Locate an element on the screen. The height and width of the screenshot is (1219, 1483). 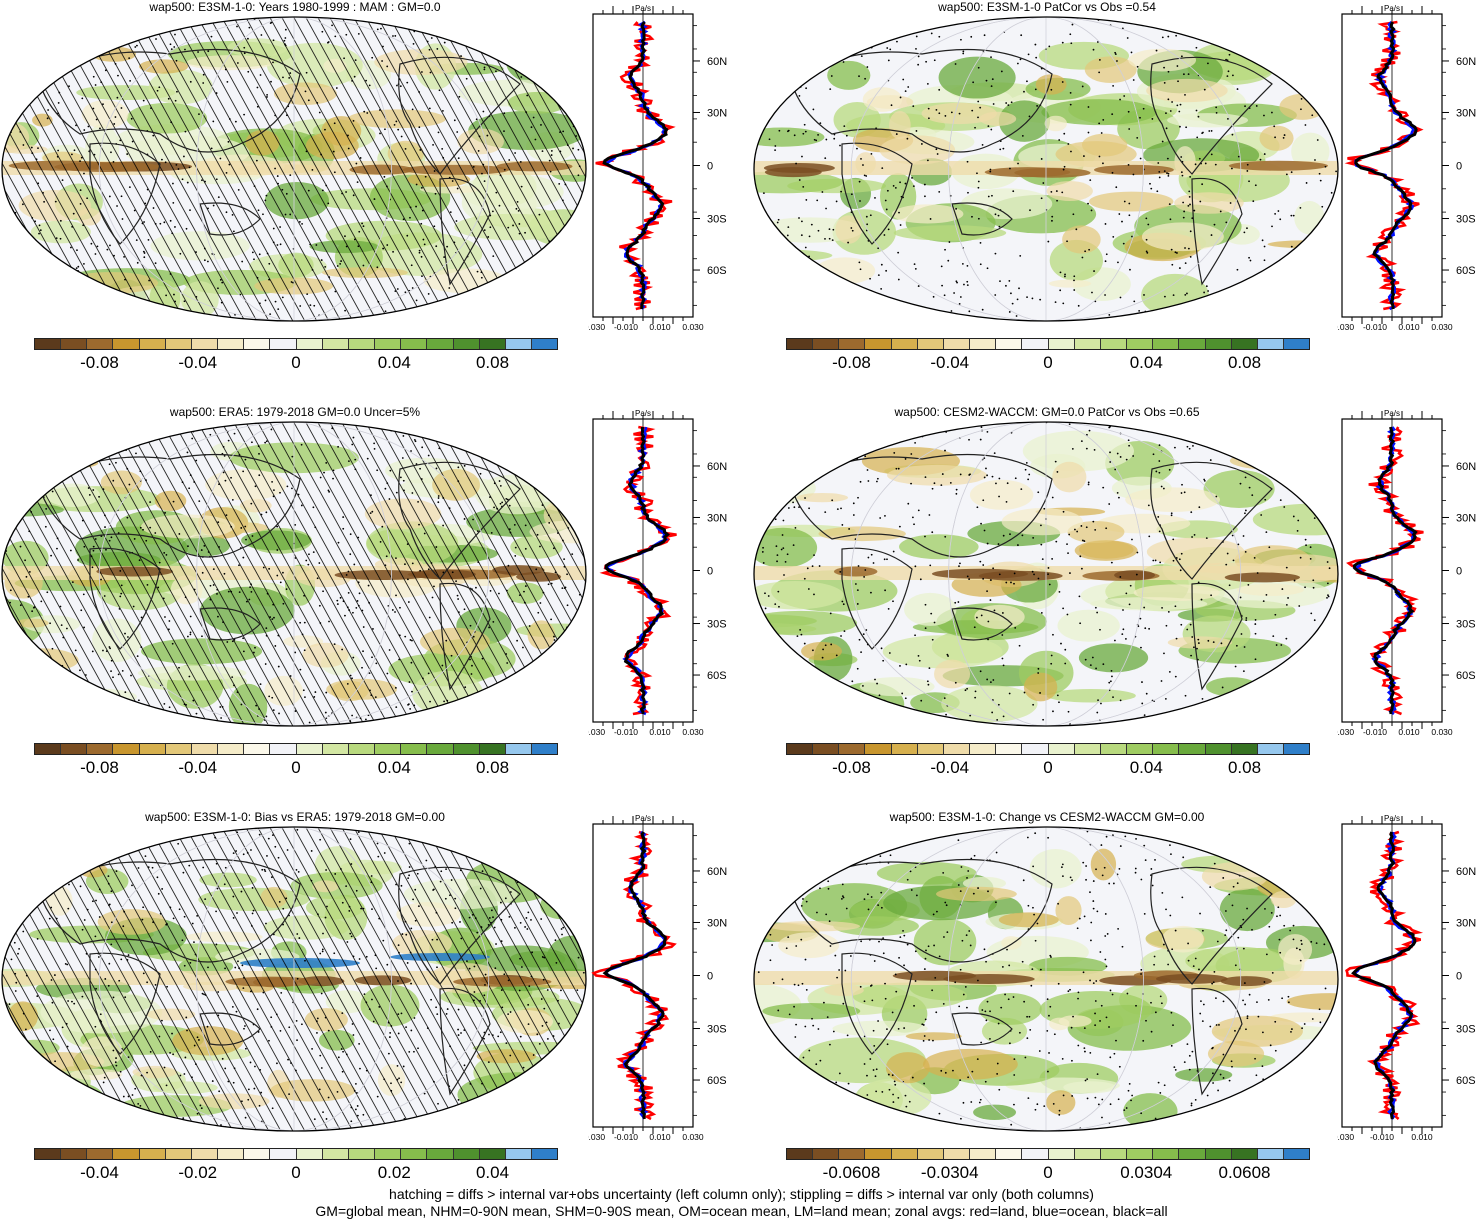
colorbar-label: 0.0304 is located at coordinates (1146, 1173).